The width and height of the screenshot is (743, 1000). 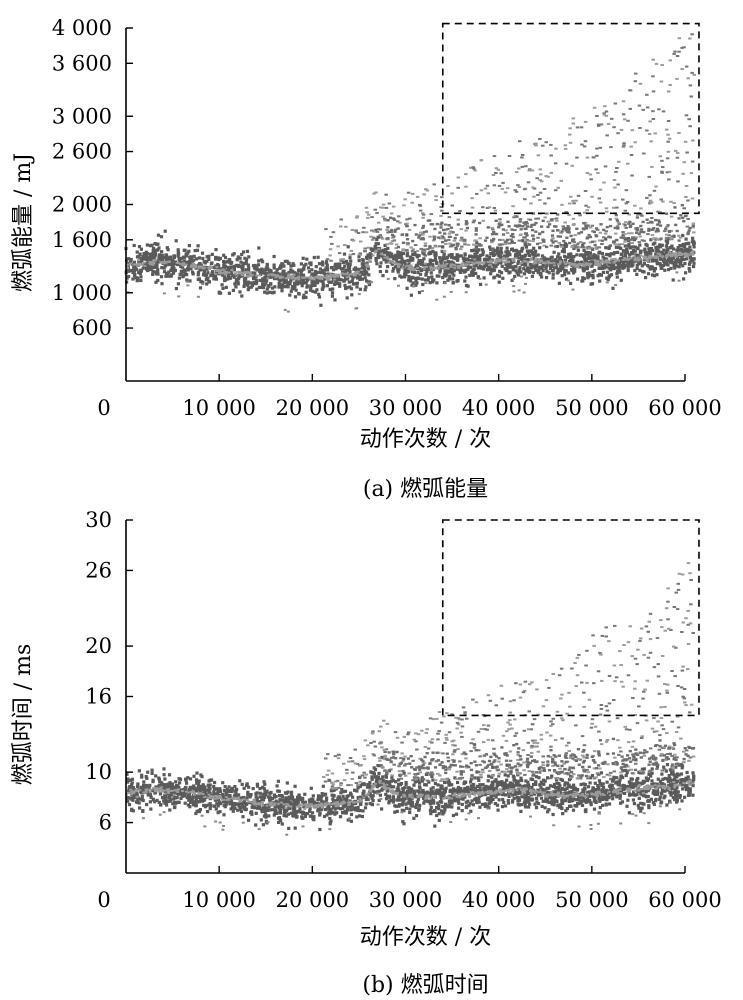 I want to click on x-tick-label: 0, so click(x=103, y=408).